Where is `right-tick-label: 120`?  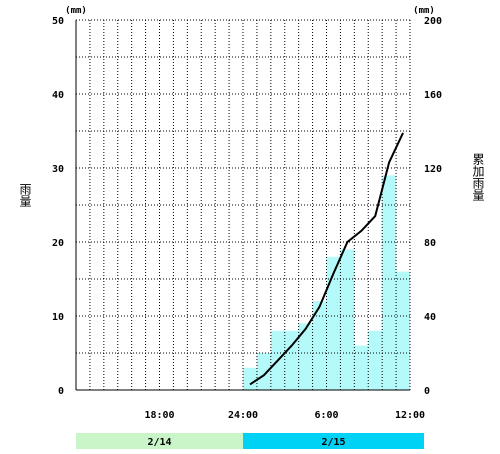
right-tick-label: 120 is located at coordinates (433, 169).